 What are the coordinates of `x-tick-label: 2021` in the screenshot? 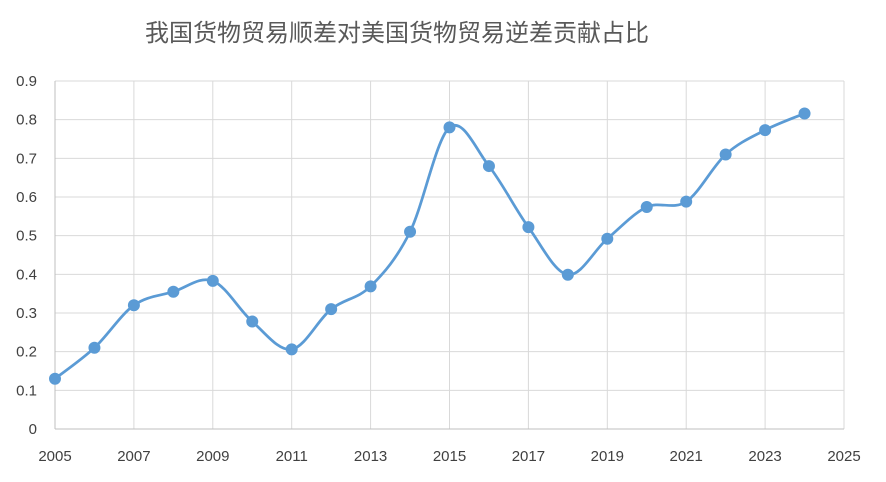 It's located at (686, 456).